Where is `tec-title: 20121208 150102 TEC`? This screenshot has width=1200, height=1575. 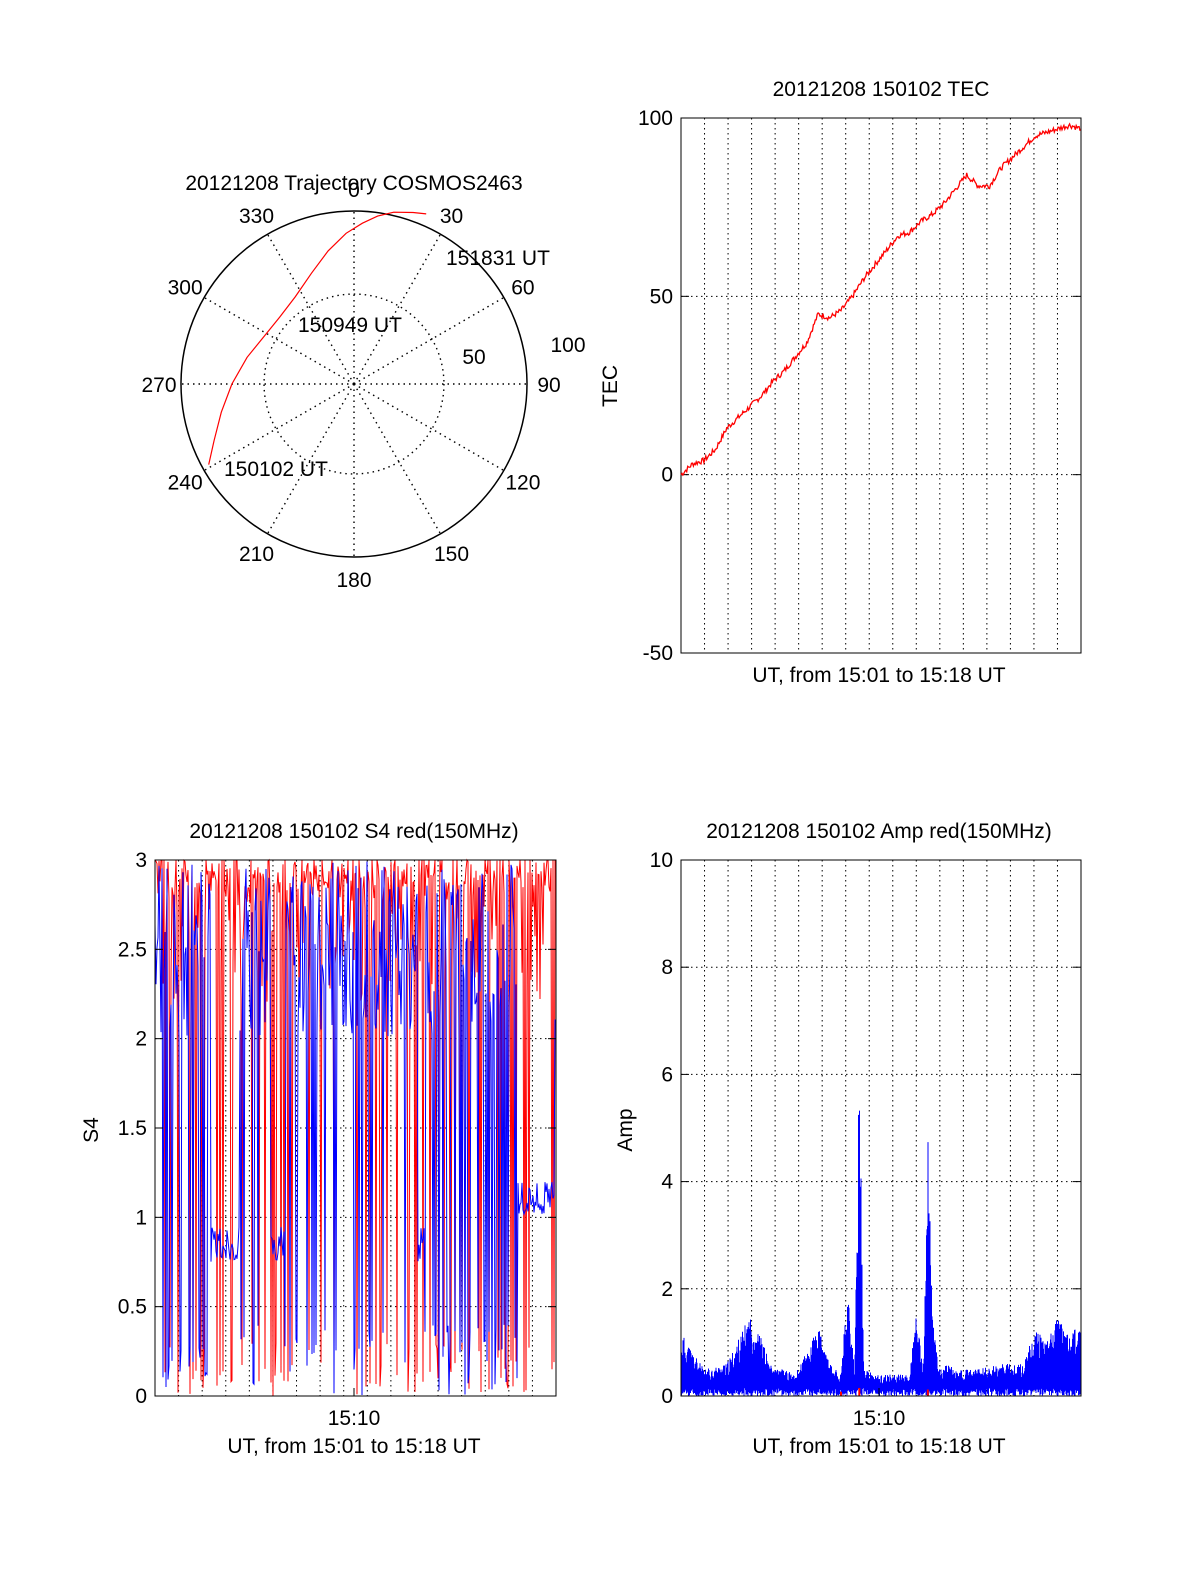
tec-title: 20121208 150102 TEC is located at coordinates (881, 89).